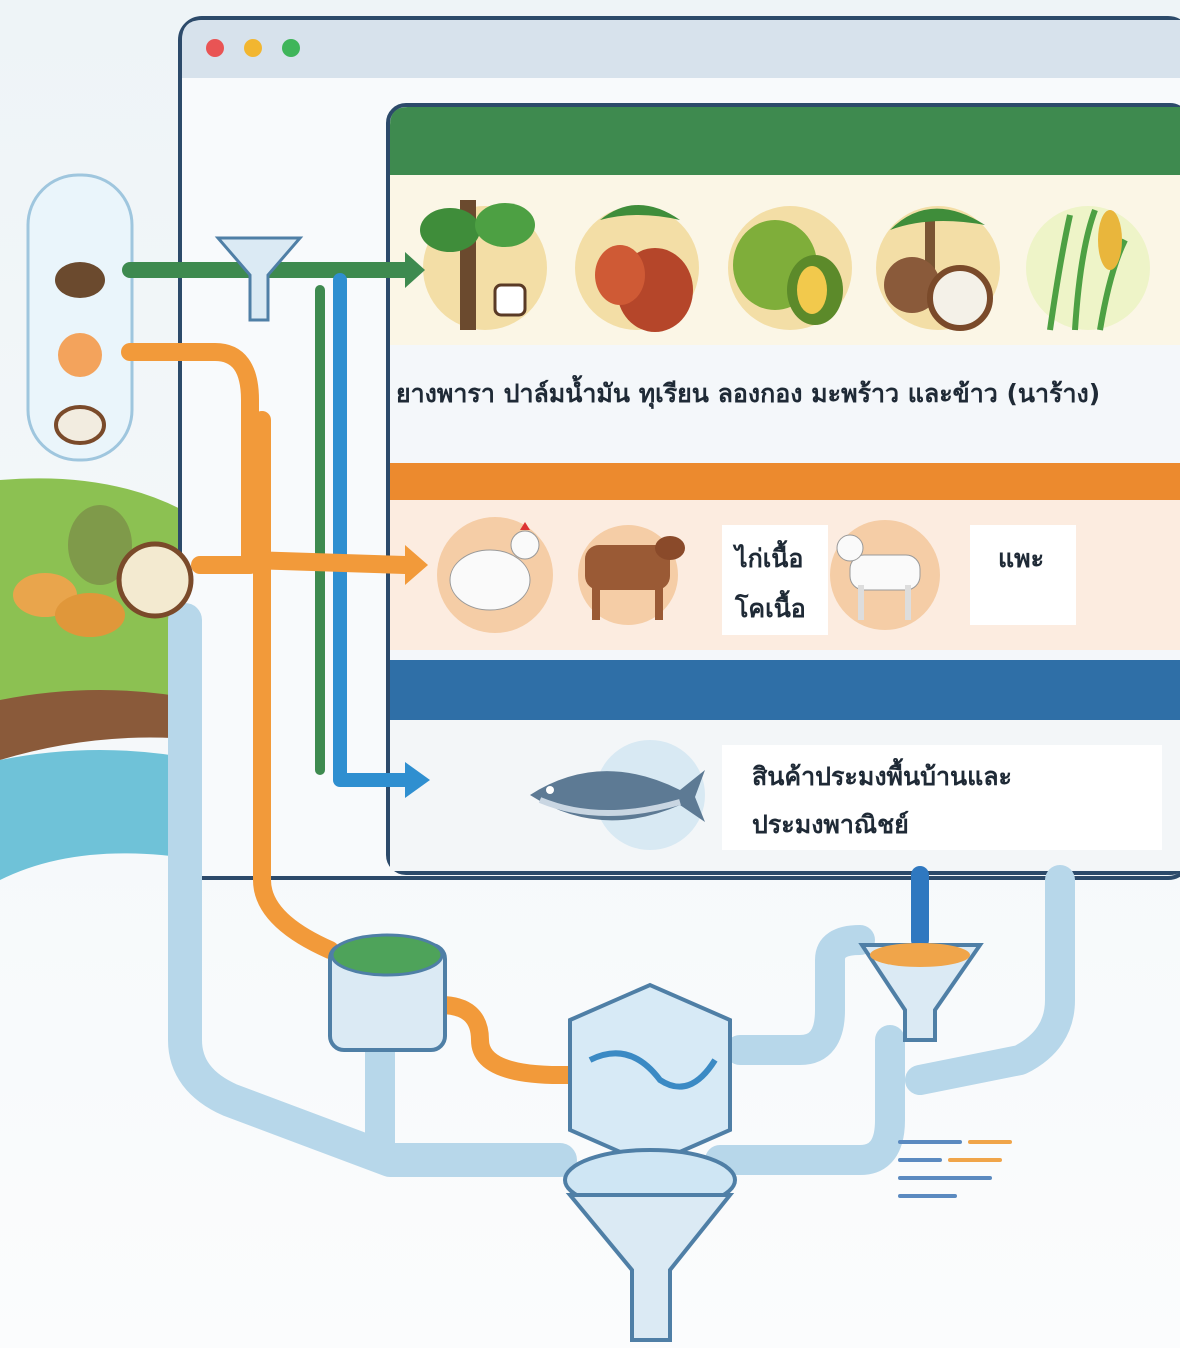 The image size is (1180, 1348). What do you see at coordinates (767, 556) in the screenshot?
I see `livestock-label: ไก่เนื้อ` at bounding box center [767, 556].